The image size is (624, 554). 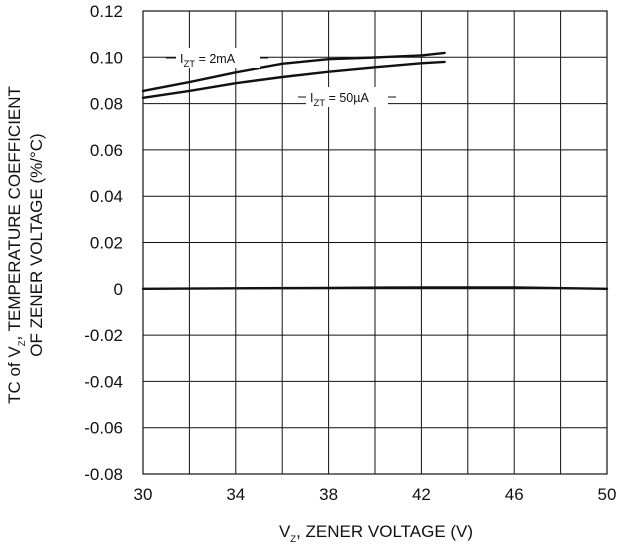 I want to click on x-tick-label: 42, so click(x=421, y=494).